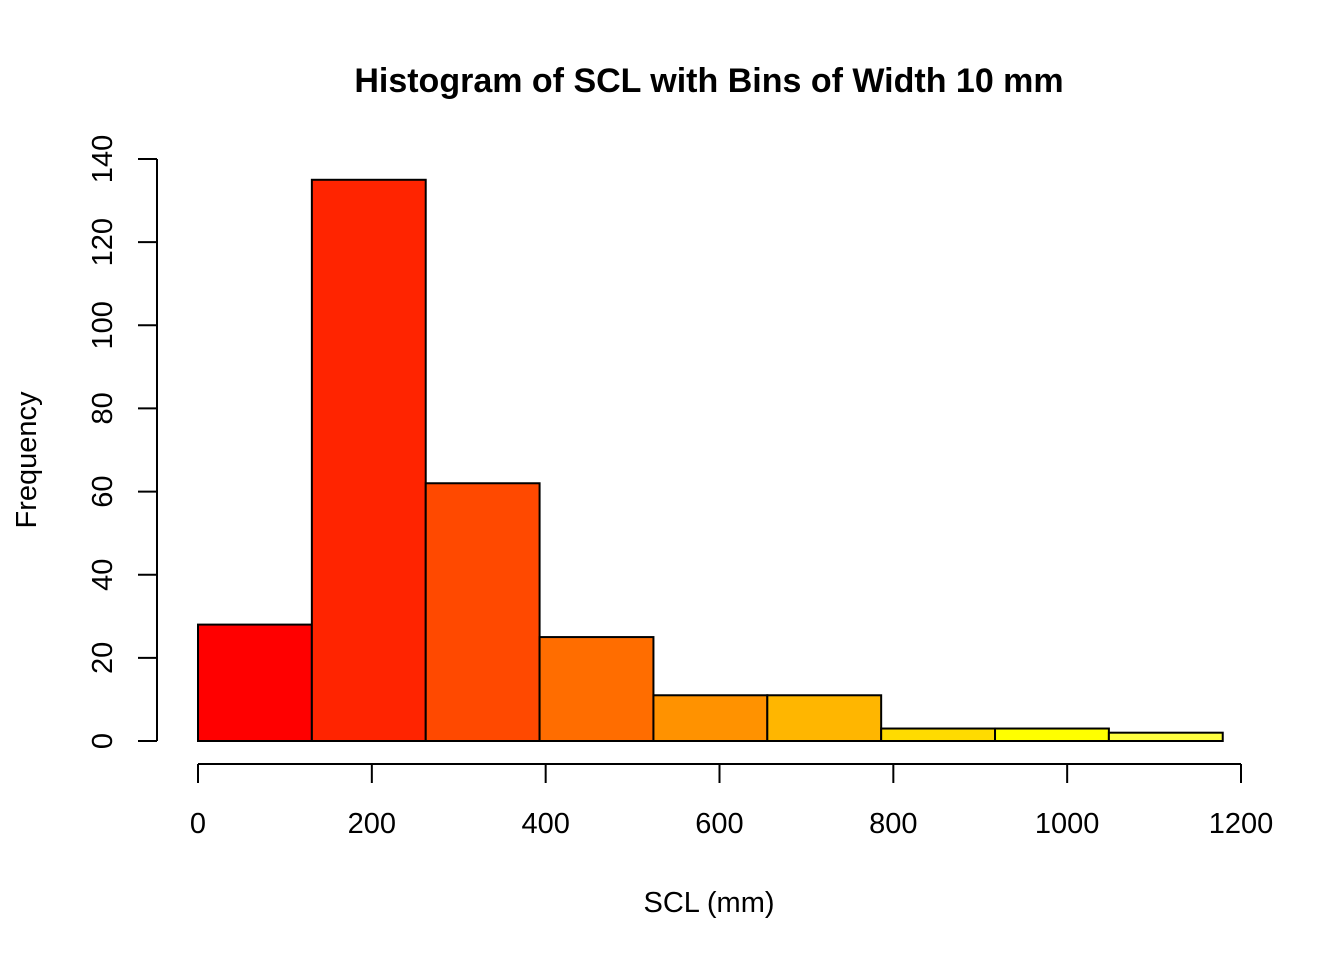 Image resolution: width=1344 pixels, height=960 pixels. What do you see at coordinates (27, 460) in the screenshot?
I see `y-axis-label: Frequency` at bounding box center [27, 460].